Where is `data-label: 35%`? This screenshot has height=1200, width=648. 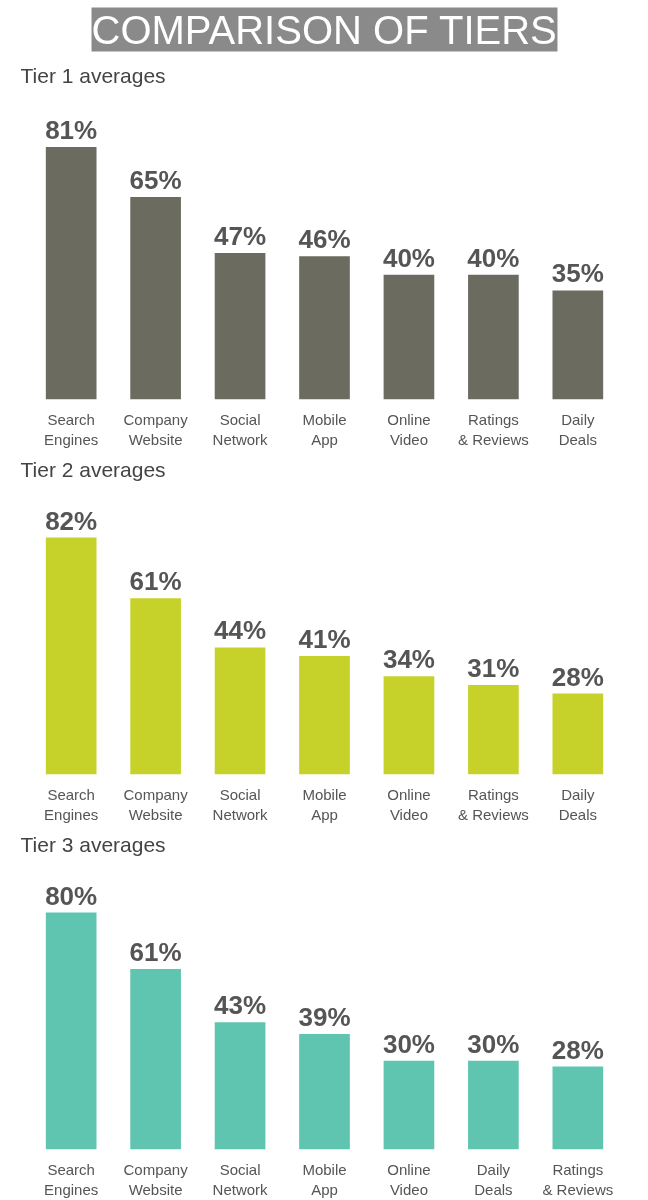 data-label: 35% is located at coordinates (577, 273).